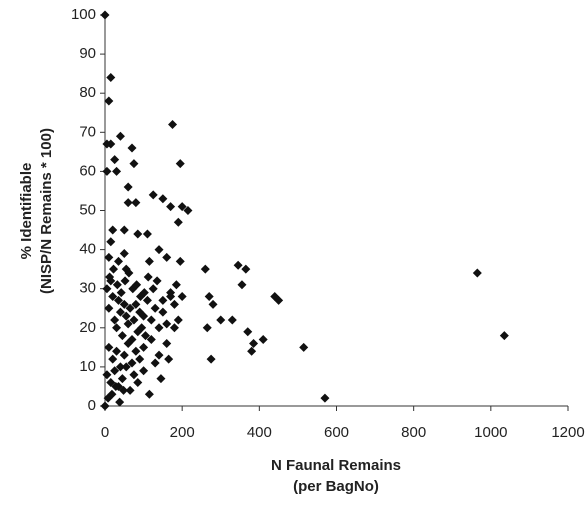  I want to click on x-tick-label: 200, so click(182, 432).